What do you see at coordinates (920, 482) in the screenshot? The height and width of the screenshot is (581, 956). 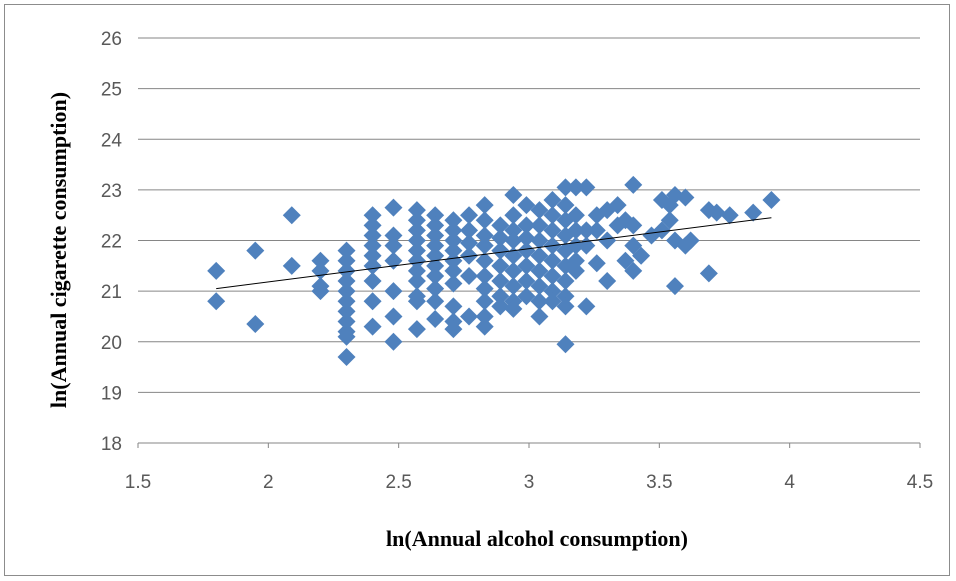 I see `x-tick-label: 4.5` at bounding box center [920, 482].